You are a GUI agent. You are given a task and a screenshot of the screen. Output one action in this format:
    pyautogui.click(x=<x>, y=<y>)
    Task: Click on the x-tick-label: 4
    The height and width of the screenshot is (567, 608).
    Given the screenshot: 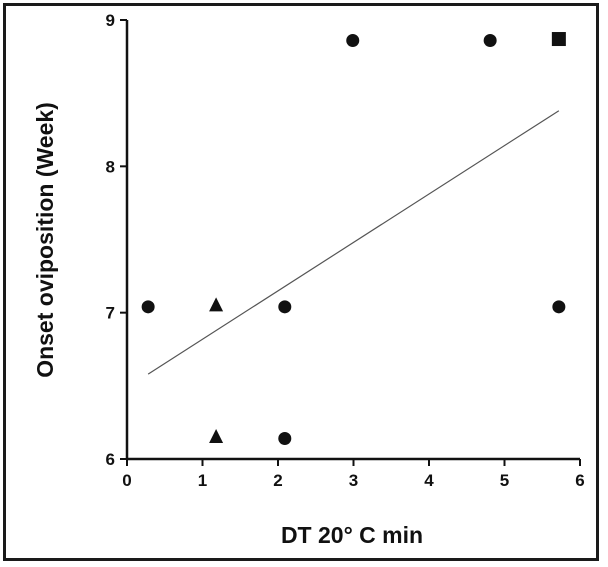 What is the action you would take?
    pyautogui.click(x=429, y=480)
    